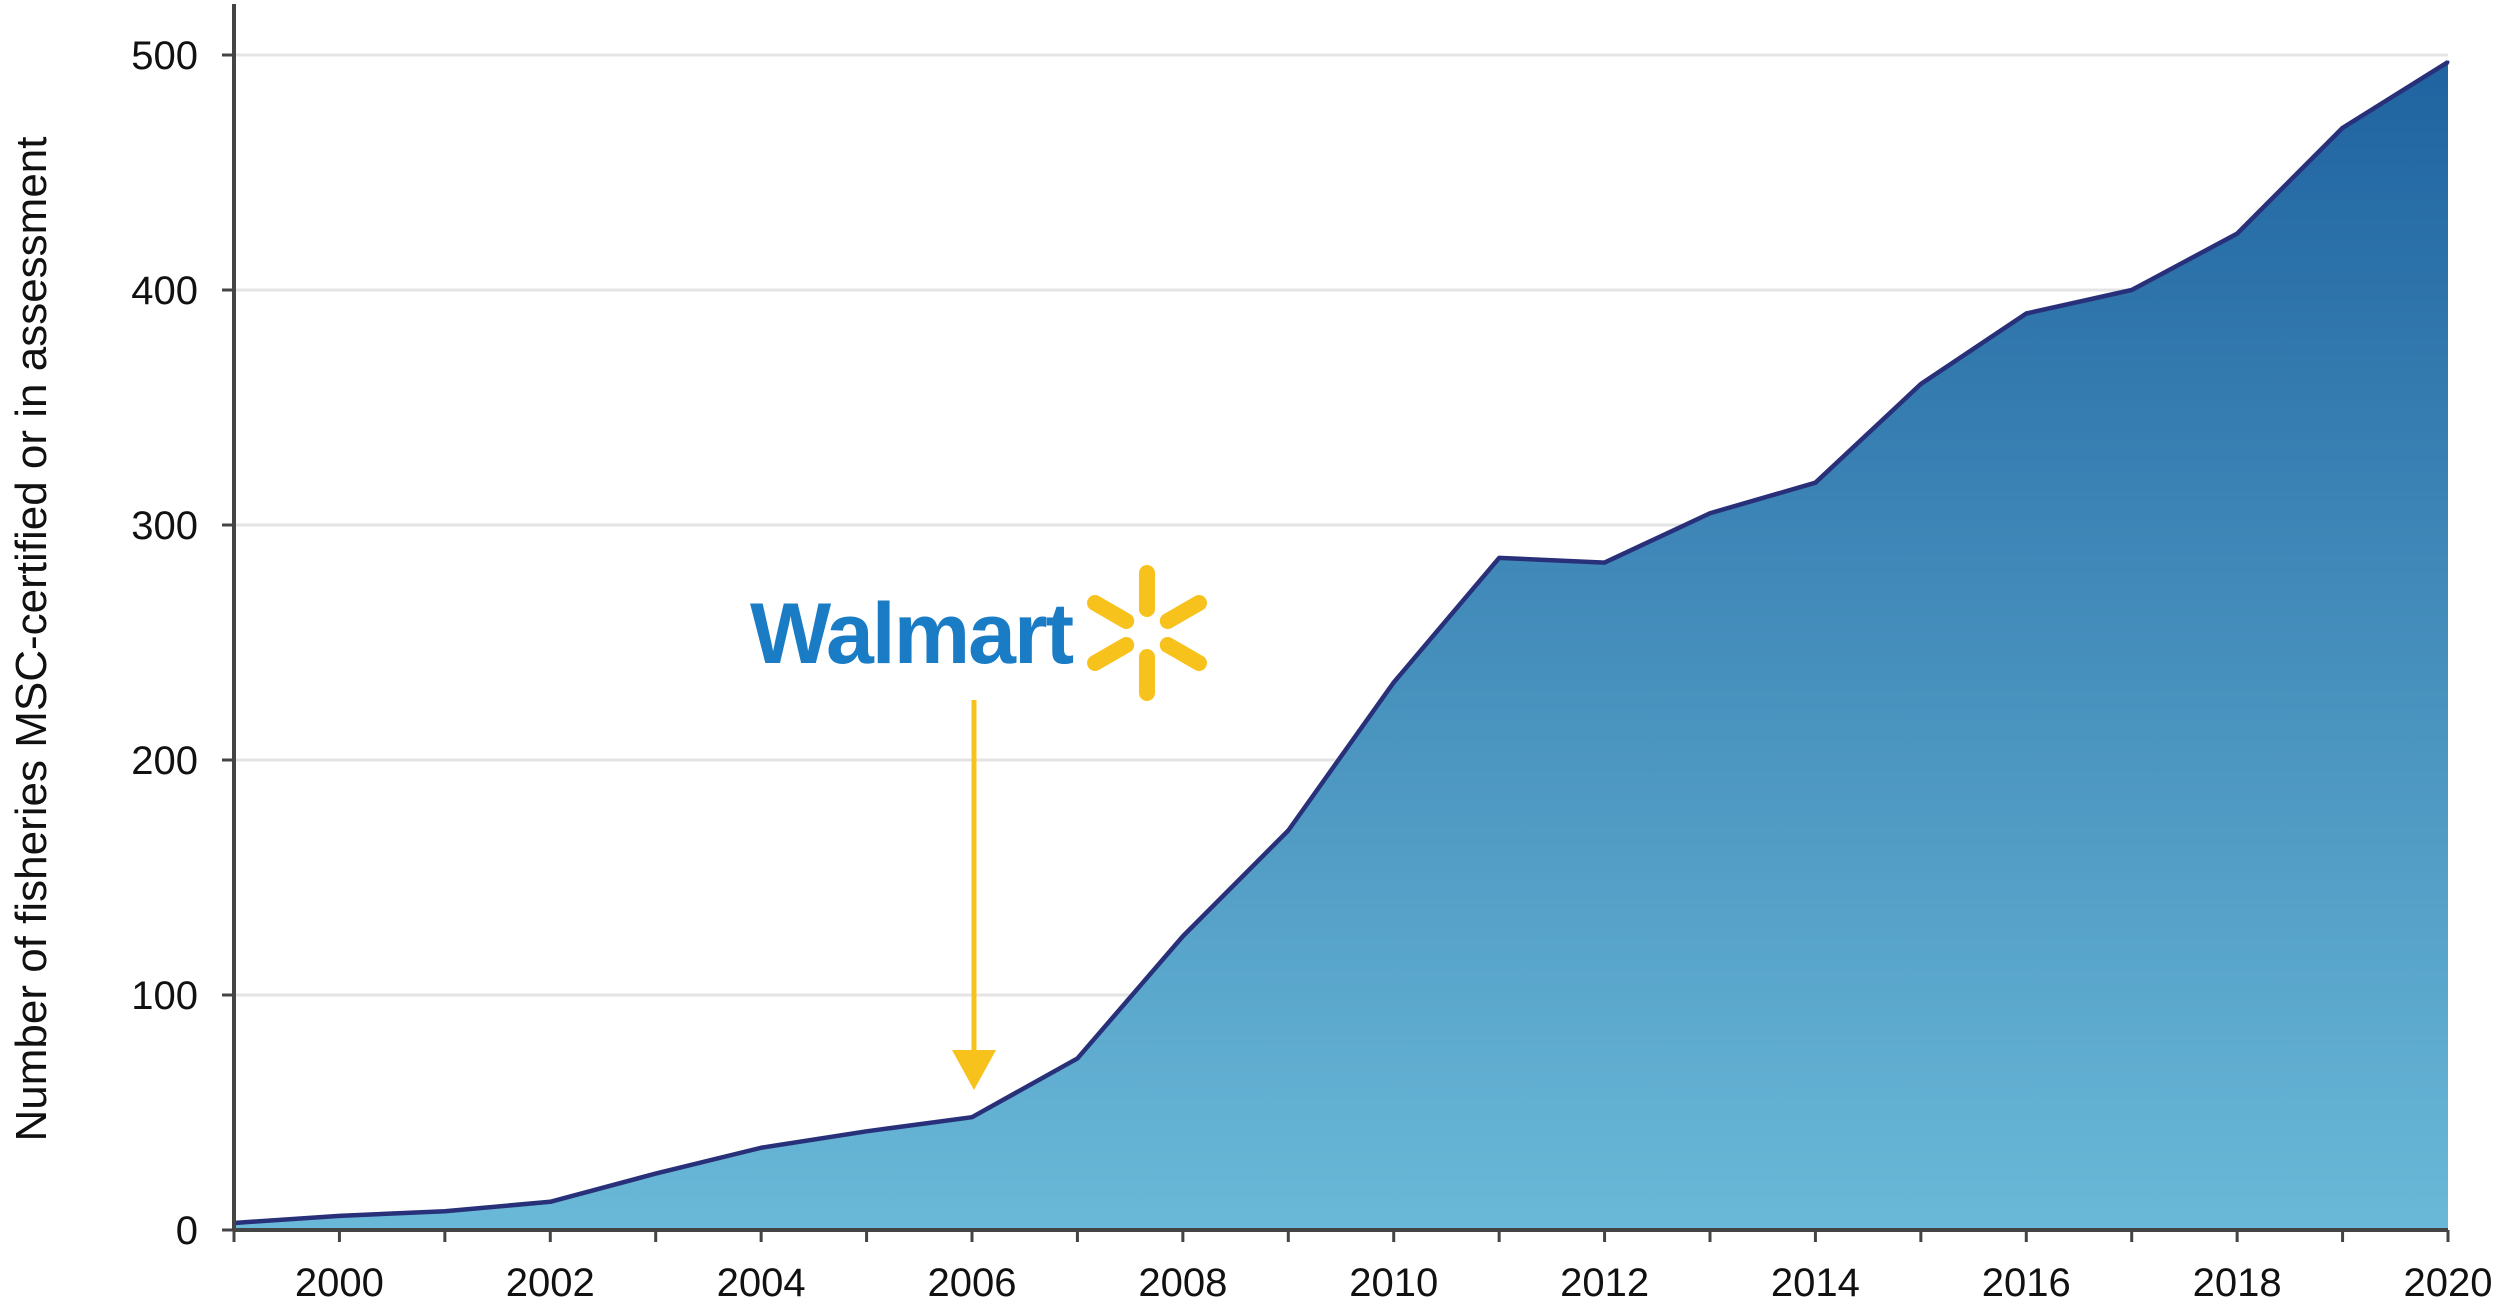 The height and width of the screenshot is (1312, 2500). Describe the element at coordinates (972, 1283) in the screenshot. I see `x-tick-label: 2006` at that location.